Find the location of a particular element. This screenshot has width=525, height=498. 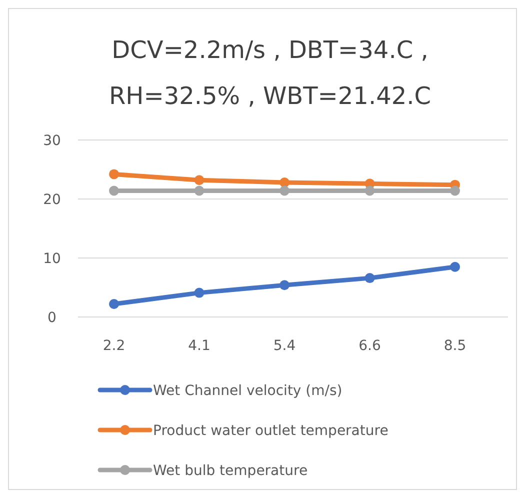

y-tick-label: 10 is located at coordinates (52, 258).